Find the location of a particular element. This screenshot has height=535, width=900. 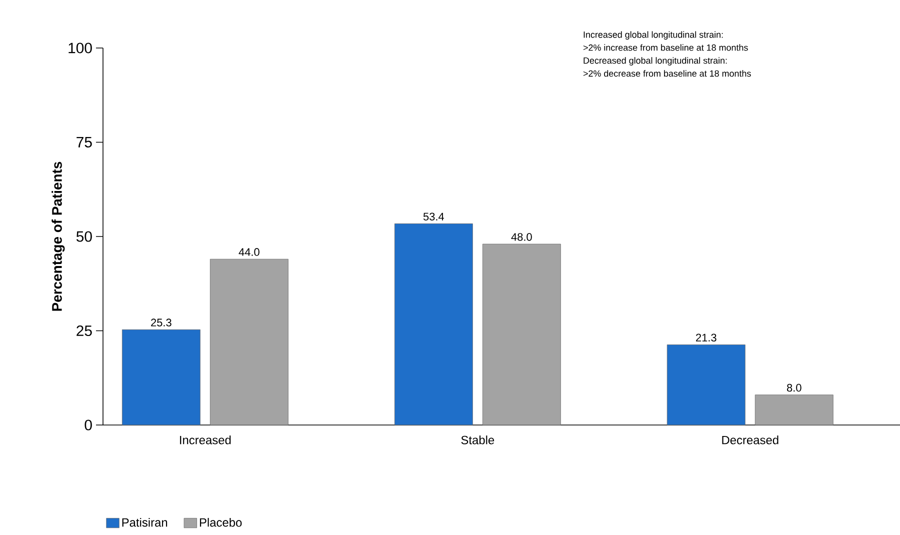

y-tick-label: 75 is located at coordinates (84, 142).